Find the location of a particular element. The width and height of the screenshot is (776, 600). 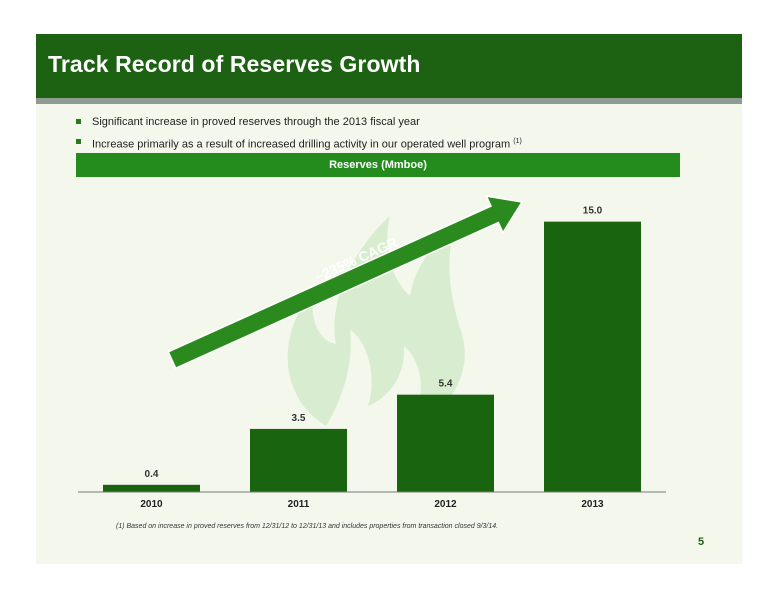

category-label: 2012 is located at coordinates (445, 504).